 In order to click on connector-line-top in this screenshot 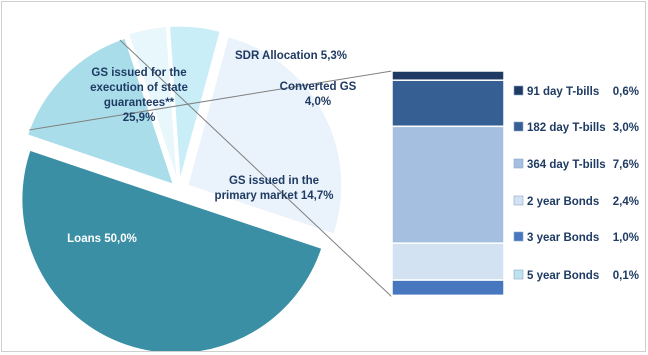, I will do `click(211, 100)`.